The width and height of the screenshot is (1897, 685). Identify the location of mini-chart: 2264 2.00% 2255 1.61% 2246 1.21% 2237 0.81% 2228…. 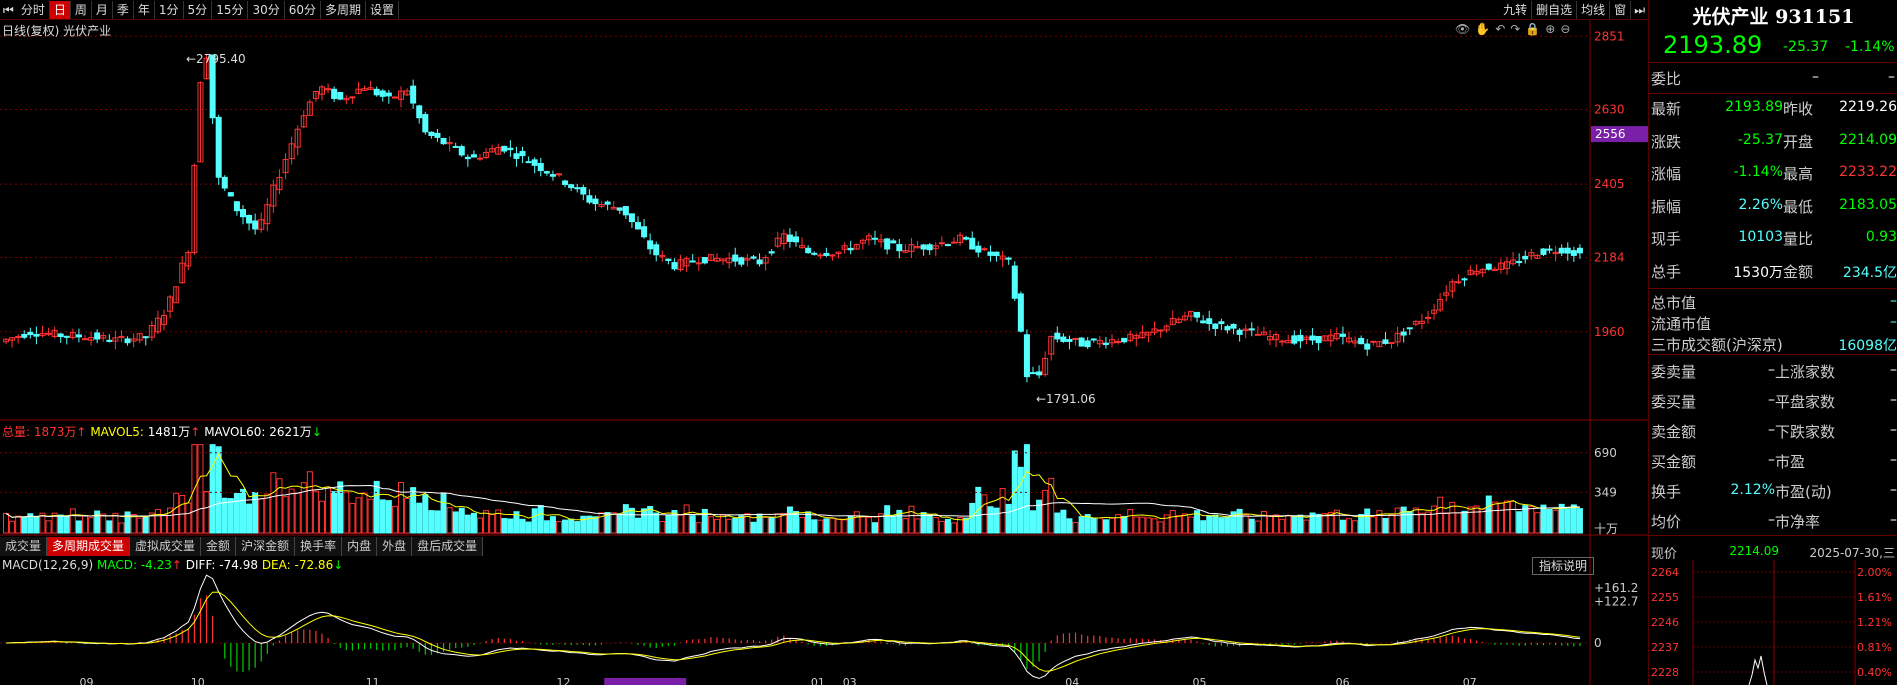
(1773, 622).